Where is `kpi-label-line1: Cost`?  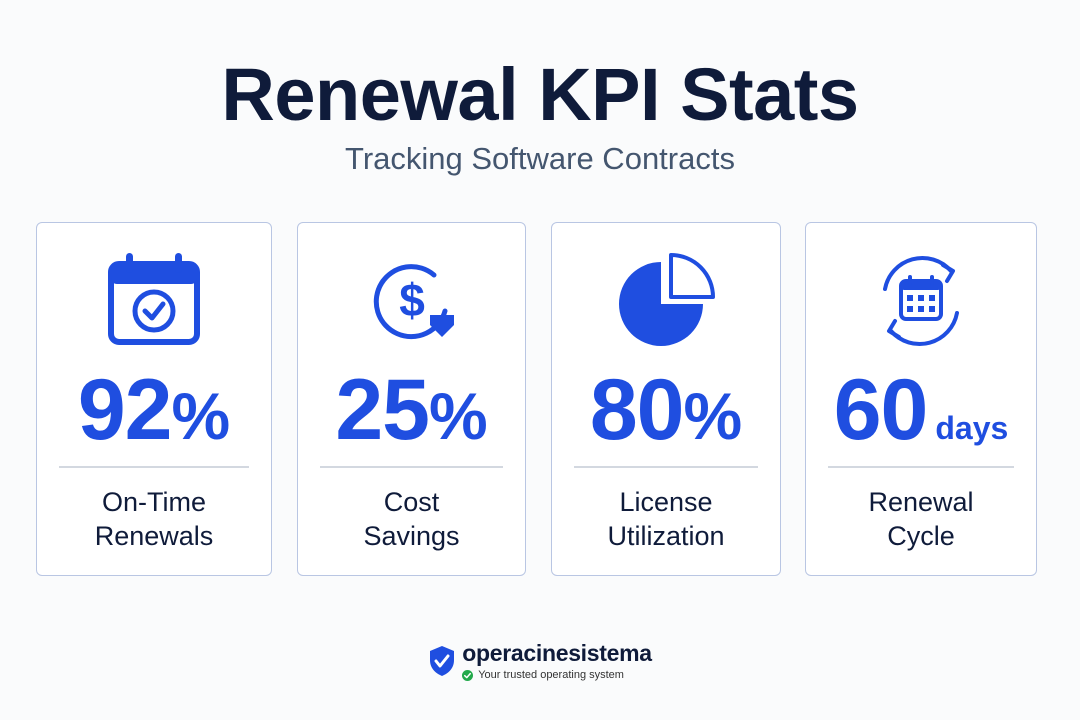 kpi-label-line1: Cost is located at coordinates (411, 502).